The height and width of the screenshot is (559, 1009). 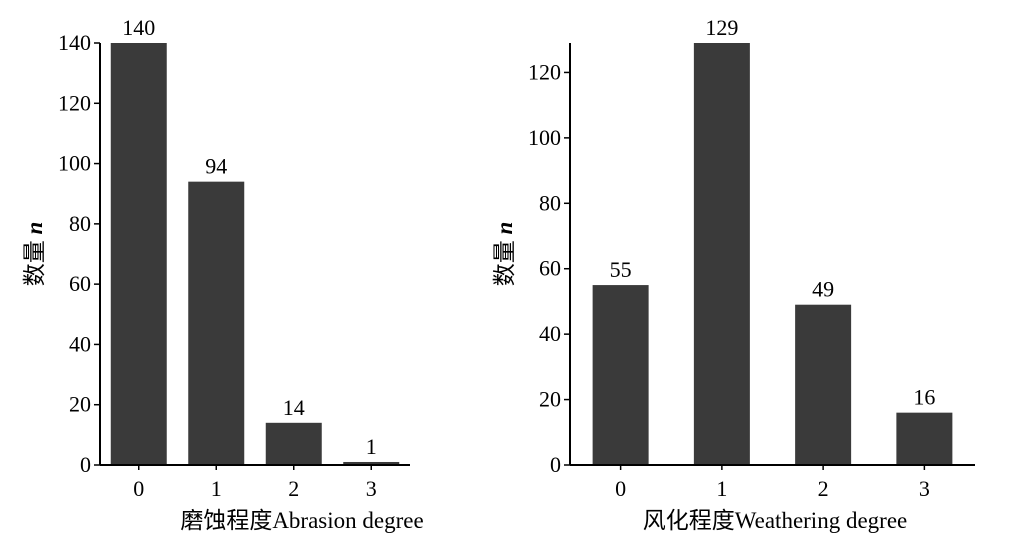 I want to click on x-axis-label-en: Abrasion degree, so click(x=347, y=520).